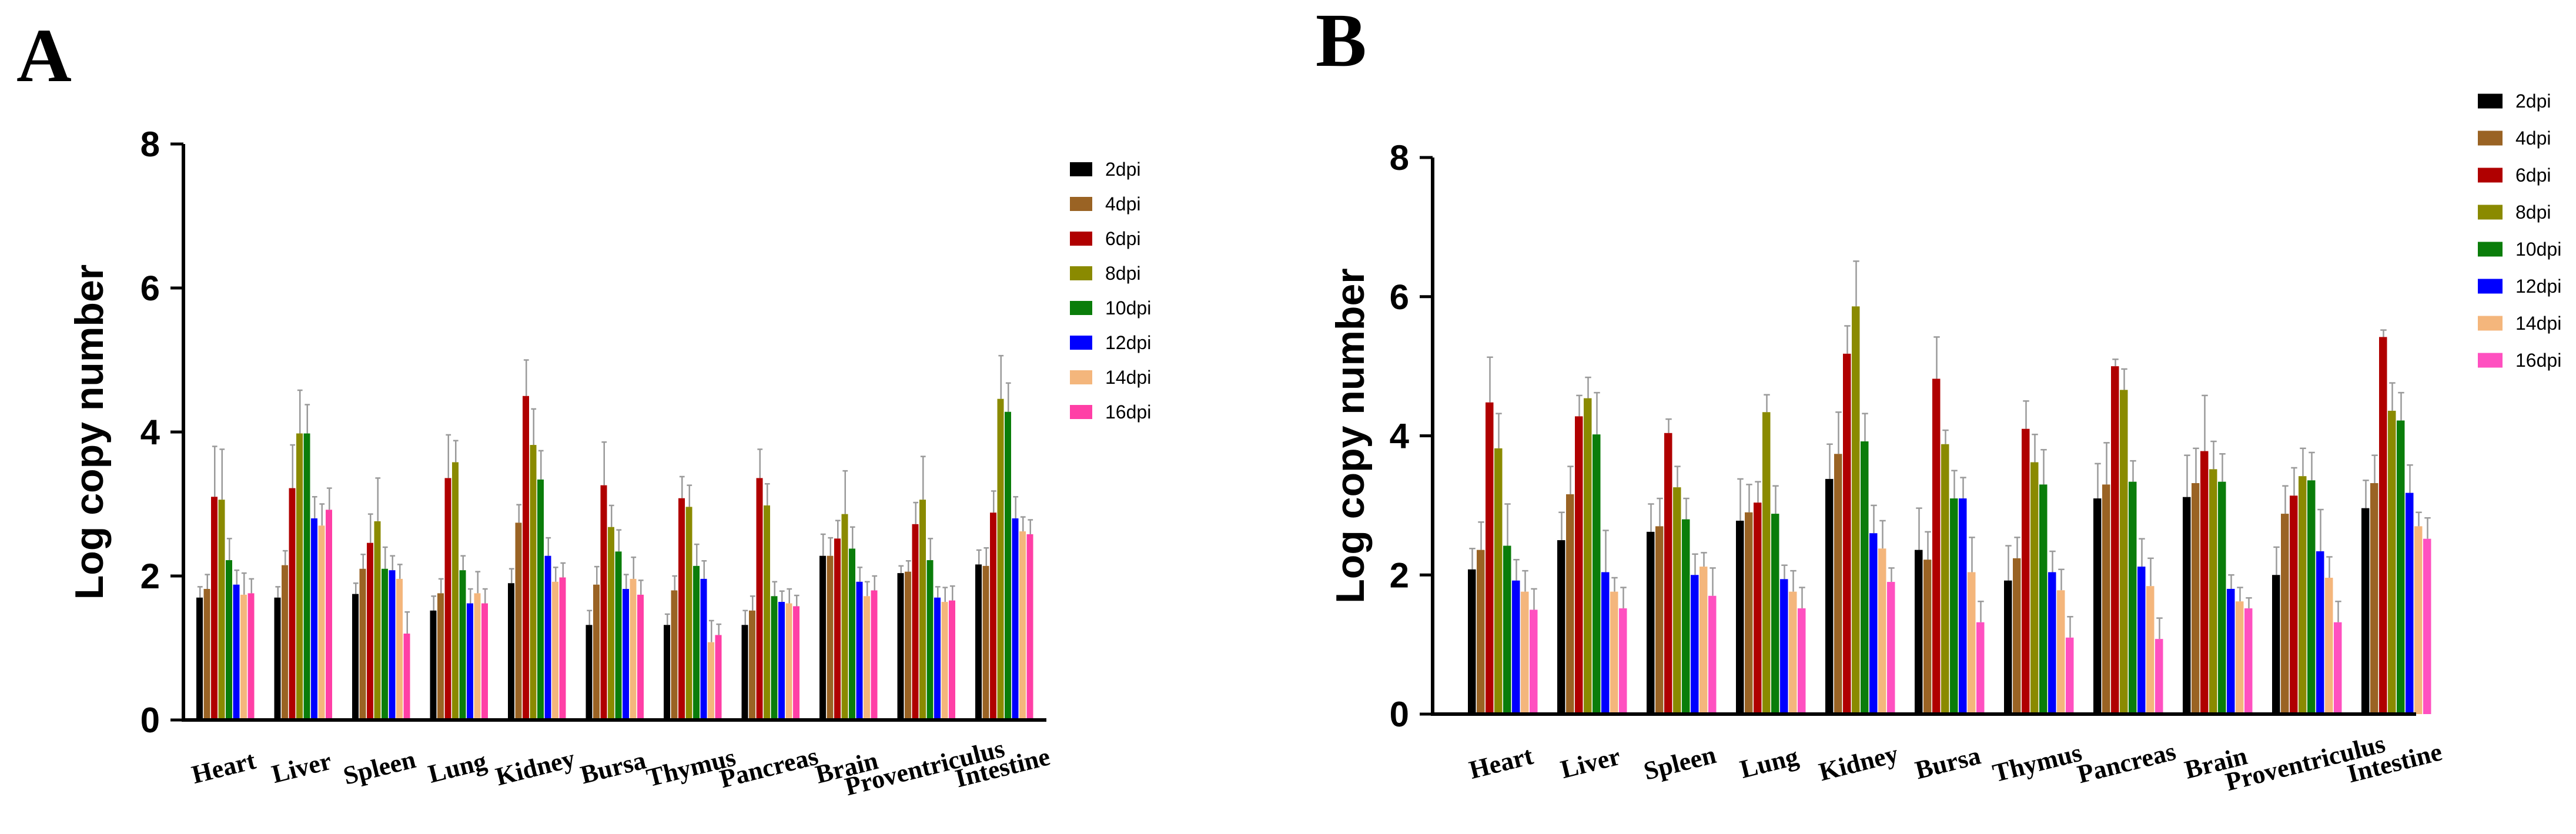  I want to click on bar-4dpi-heart, so click(206, 654).